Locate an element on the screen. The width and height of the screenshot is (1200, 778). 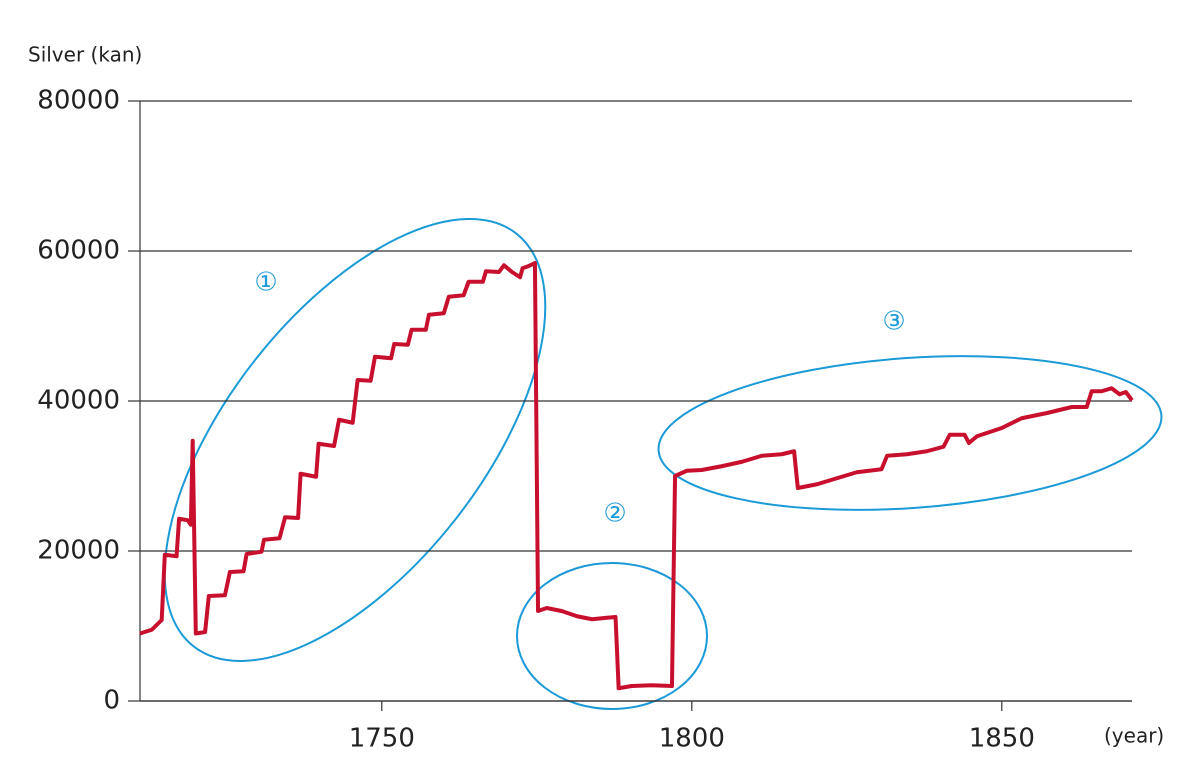
y-tick-label: 40000 is located at coordinates (78, 401).